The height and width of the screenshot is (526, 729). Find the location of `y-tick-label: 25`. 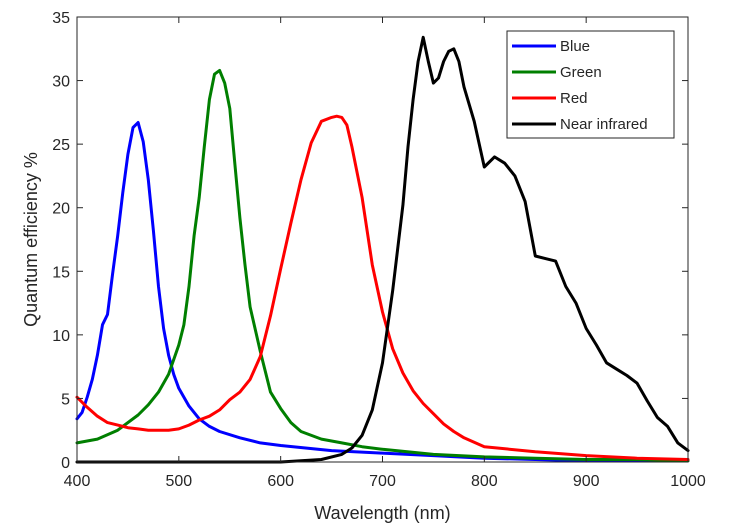

y-tick-label: 25 is located at coordinates (61, 145).